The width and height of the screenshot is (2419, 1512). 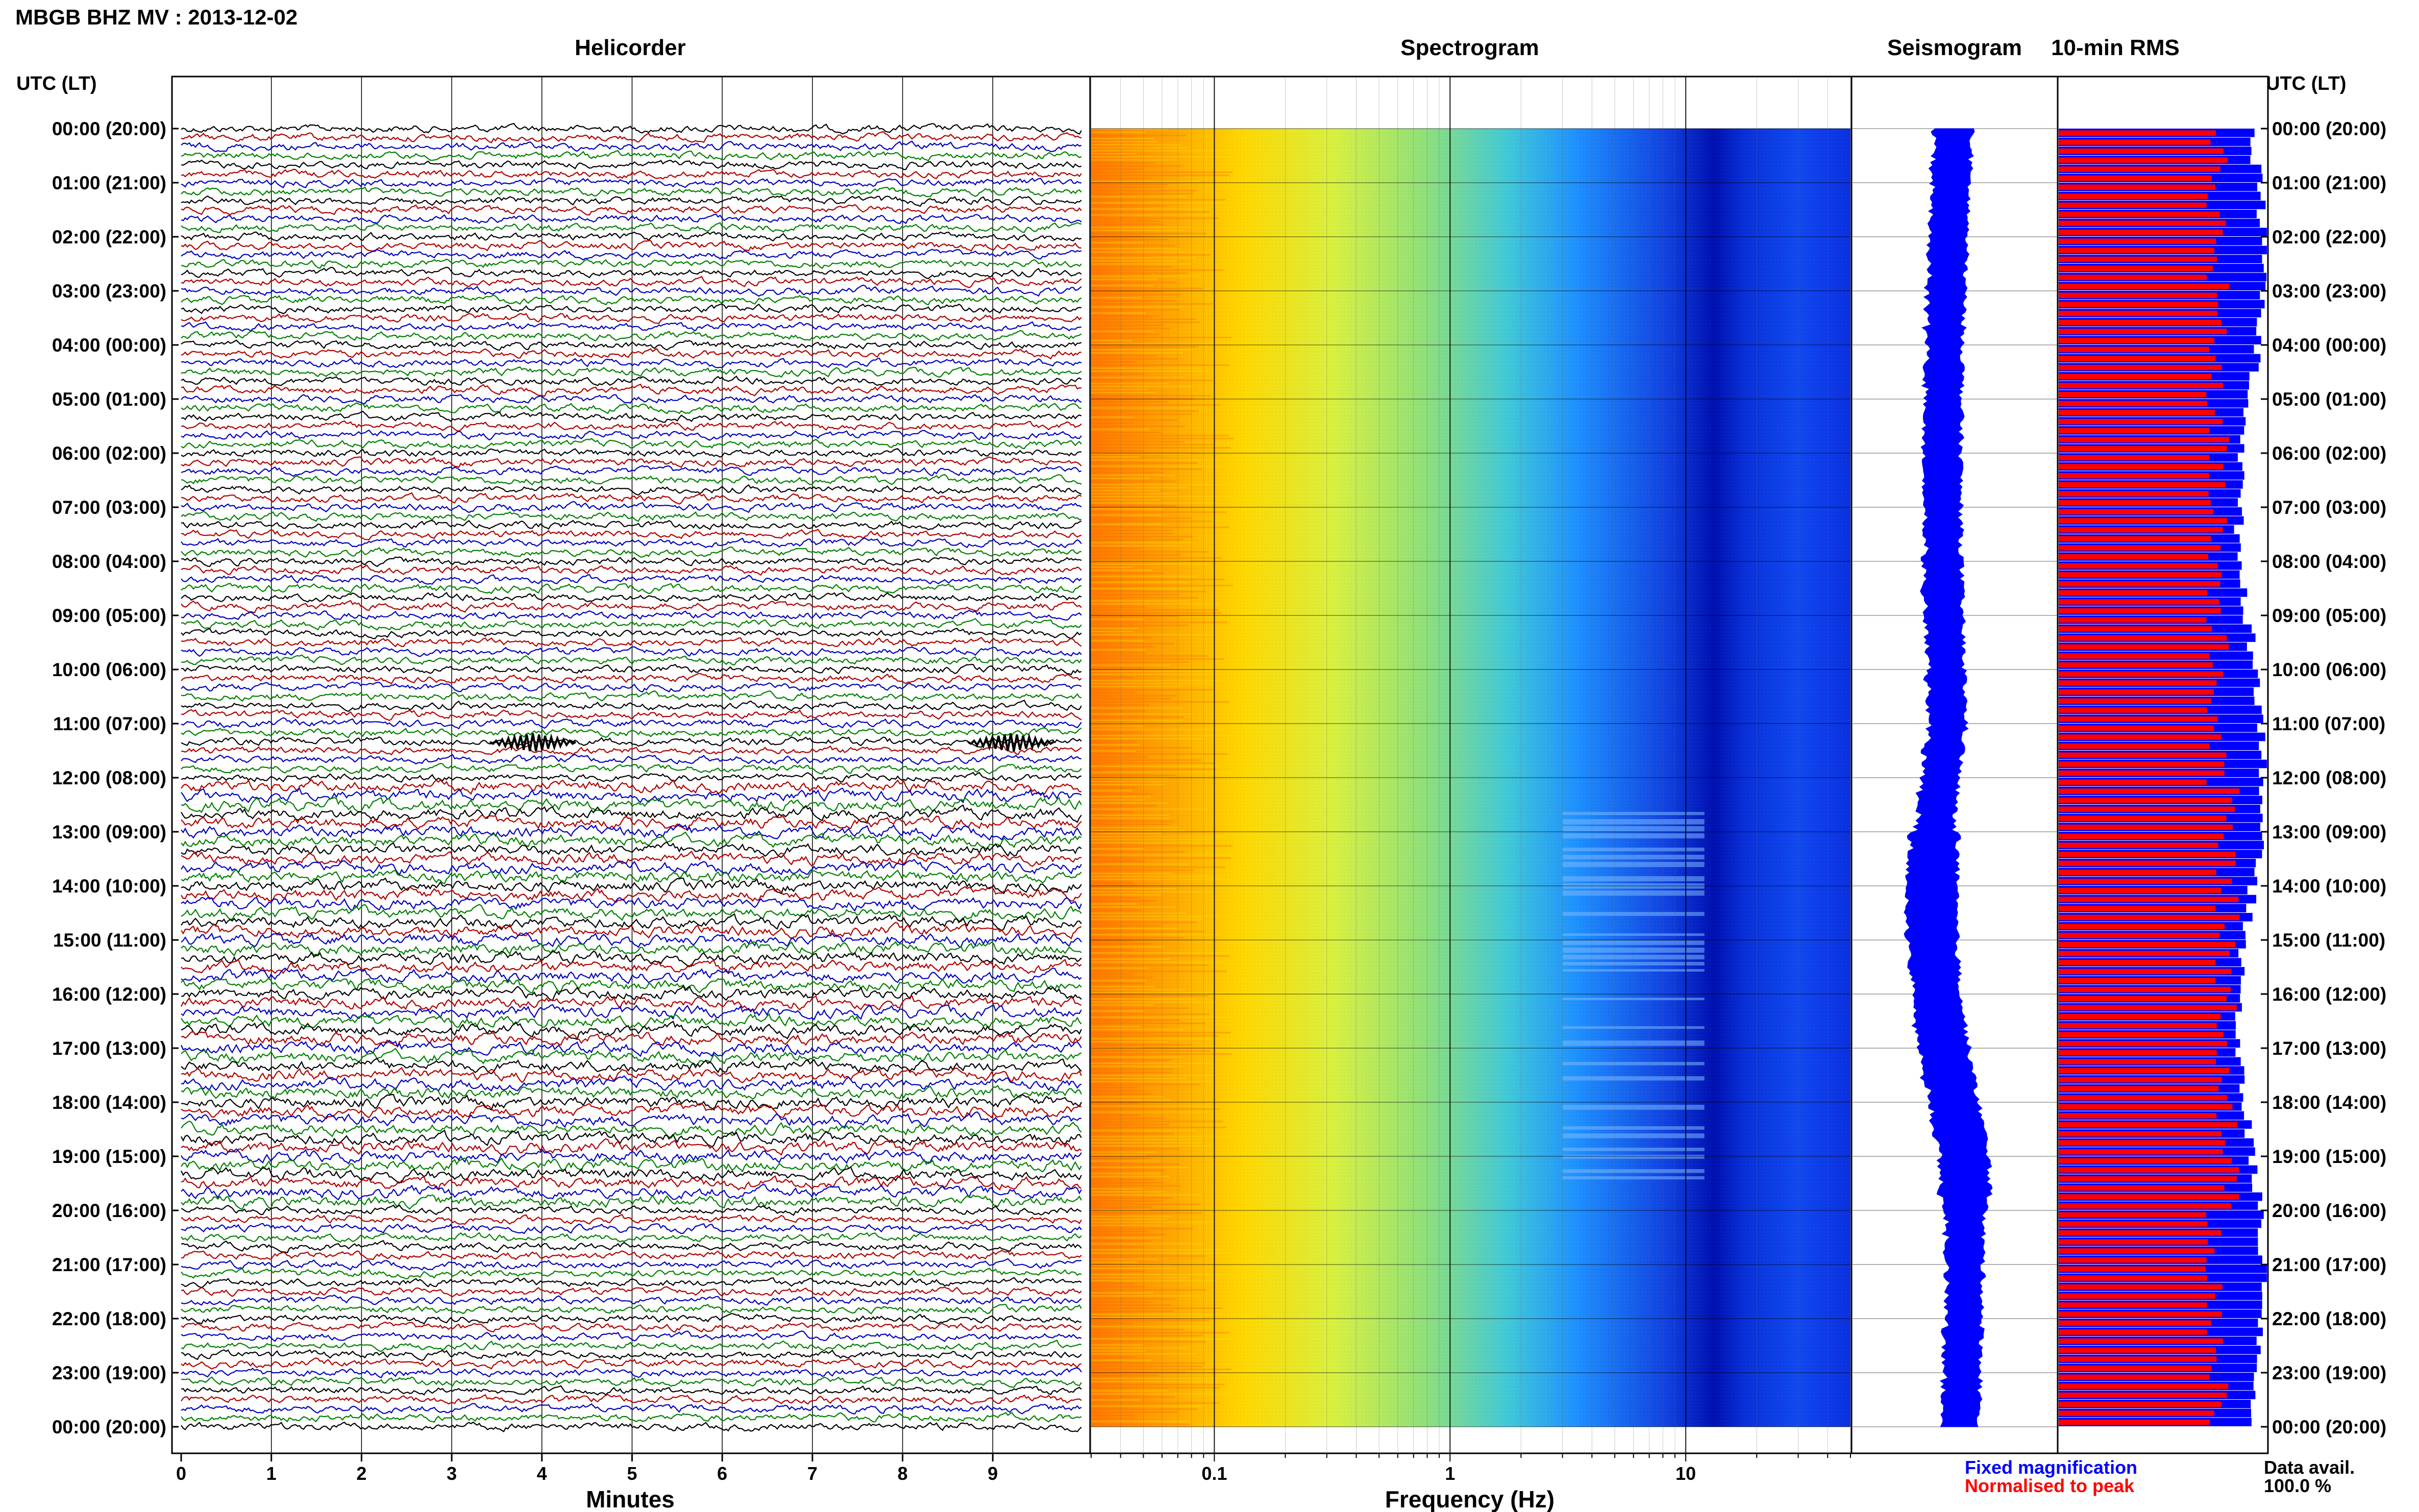 I want to click on time-label-left: 16:00 (12:00), so click(x=109, y=994).